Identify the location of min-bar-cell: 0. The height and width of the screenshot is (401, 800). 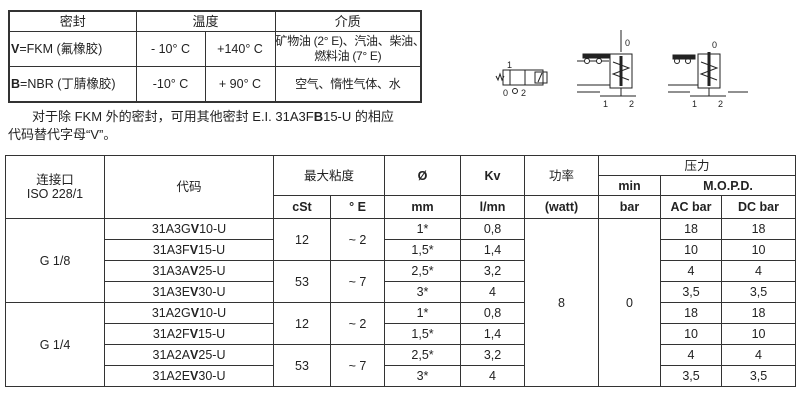
(630, 302).